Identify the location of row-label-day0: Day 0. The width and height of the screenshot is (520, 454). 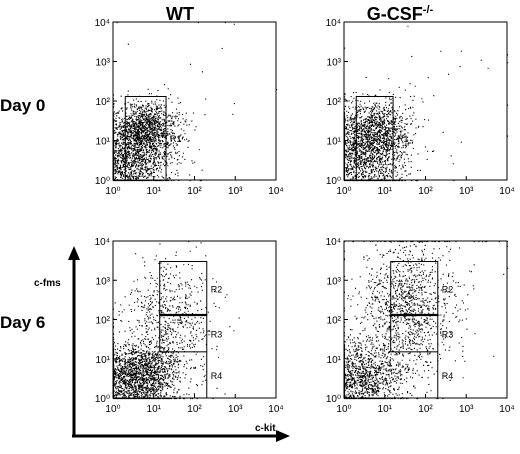
(23, 105).